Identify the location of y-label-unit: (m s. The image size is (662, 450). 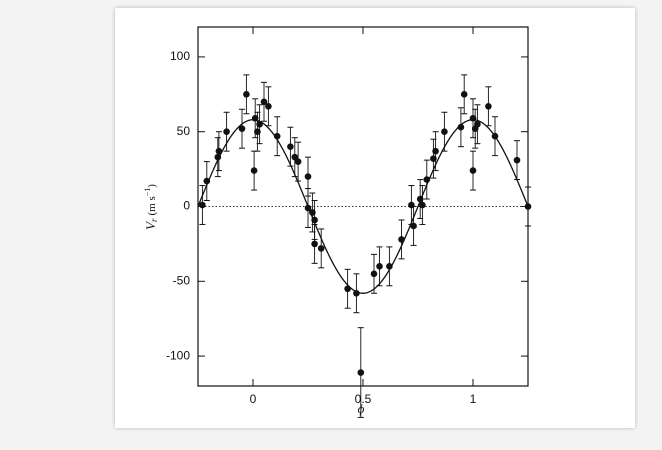
(152, 205).